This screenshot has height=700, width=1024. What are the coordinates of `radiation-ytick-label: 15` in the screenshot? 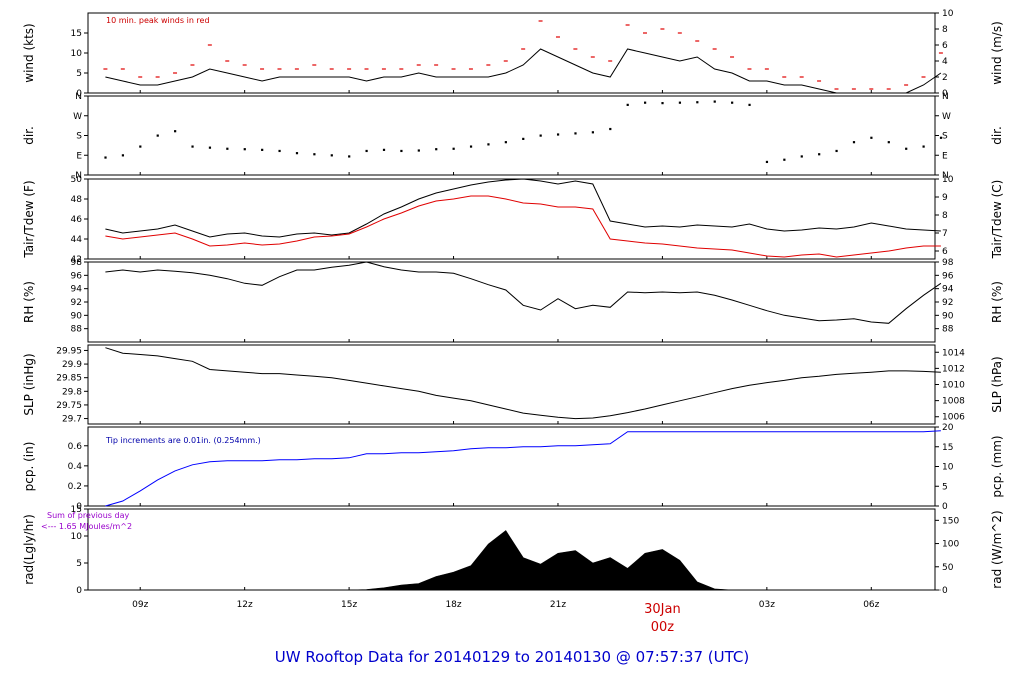 It's located at (76, 510).